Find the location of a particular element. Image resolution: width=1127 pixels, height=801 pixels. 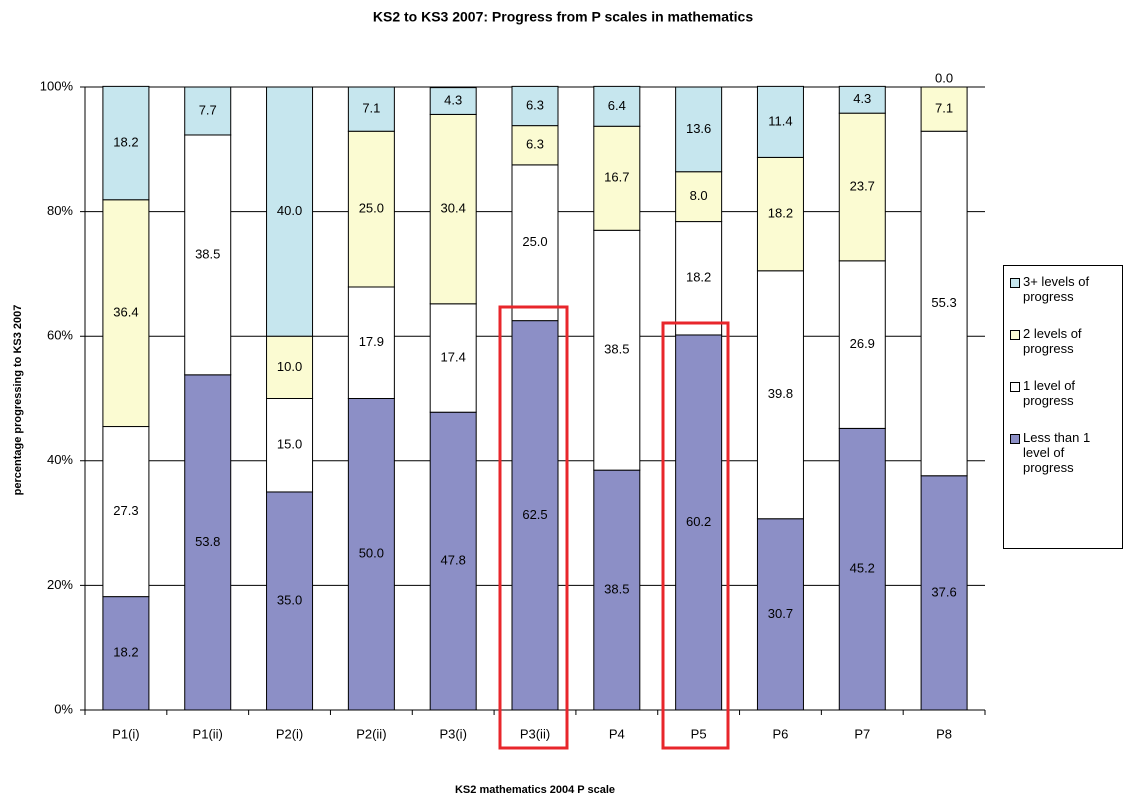

value-label: 23.7 is located at coordinates (862, 185).